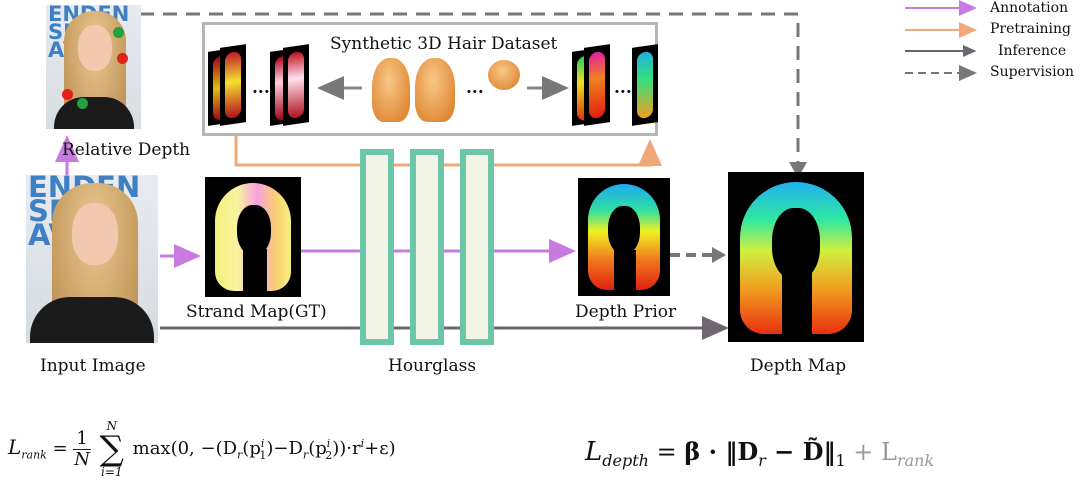  What do you see at coordinates (626, 312) in the screenshot?
I see `depth-prior-label: Depth Prior` at bounding box center [626, 312].